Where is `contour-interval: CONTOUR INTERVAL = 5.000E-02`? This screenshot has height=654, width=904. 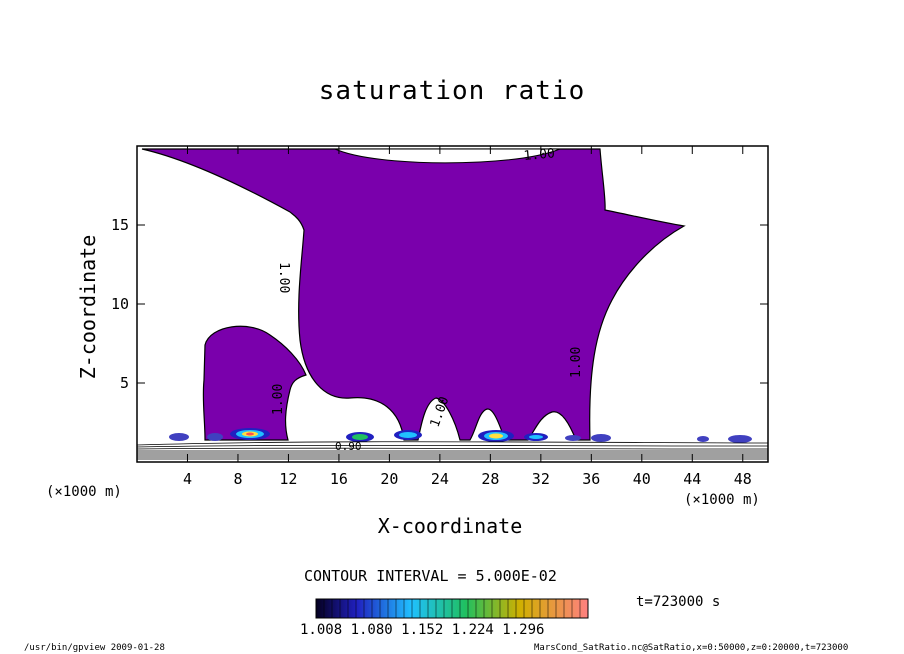 contour-interval: CONTOUR INTERVAL = 5.000E-02 is located at coordinates (430, 576).